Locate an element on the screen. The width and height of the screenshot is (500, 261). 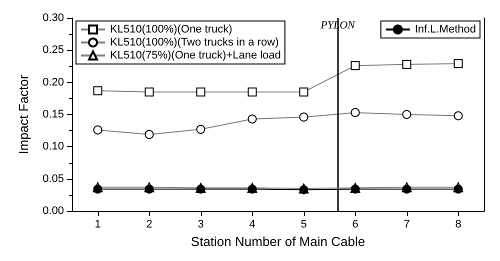
x-tick-label: 4 is located at coordinates (252, 224).